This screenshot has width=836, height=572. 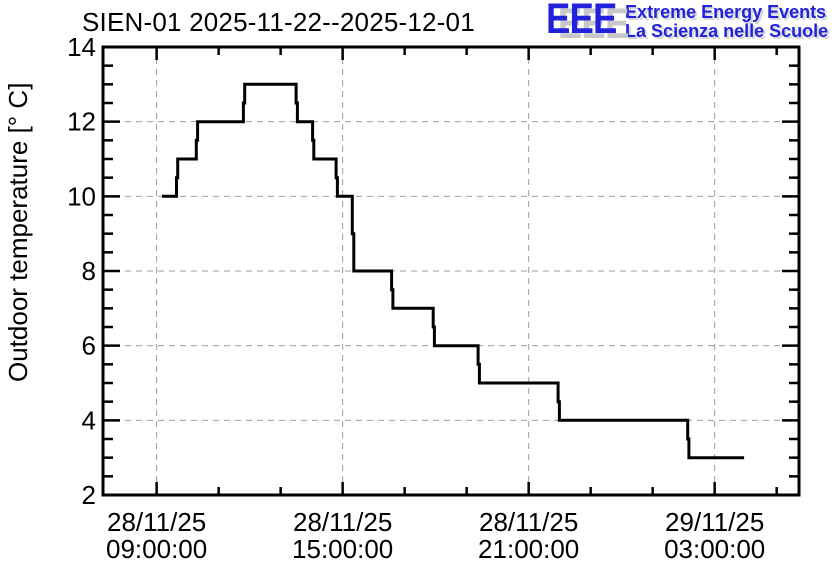 What do you see at coordinates (81, 47) in the screenshot?
I see `y-tick-label: 14` at bounding box center [81, 47].